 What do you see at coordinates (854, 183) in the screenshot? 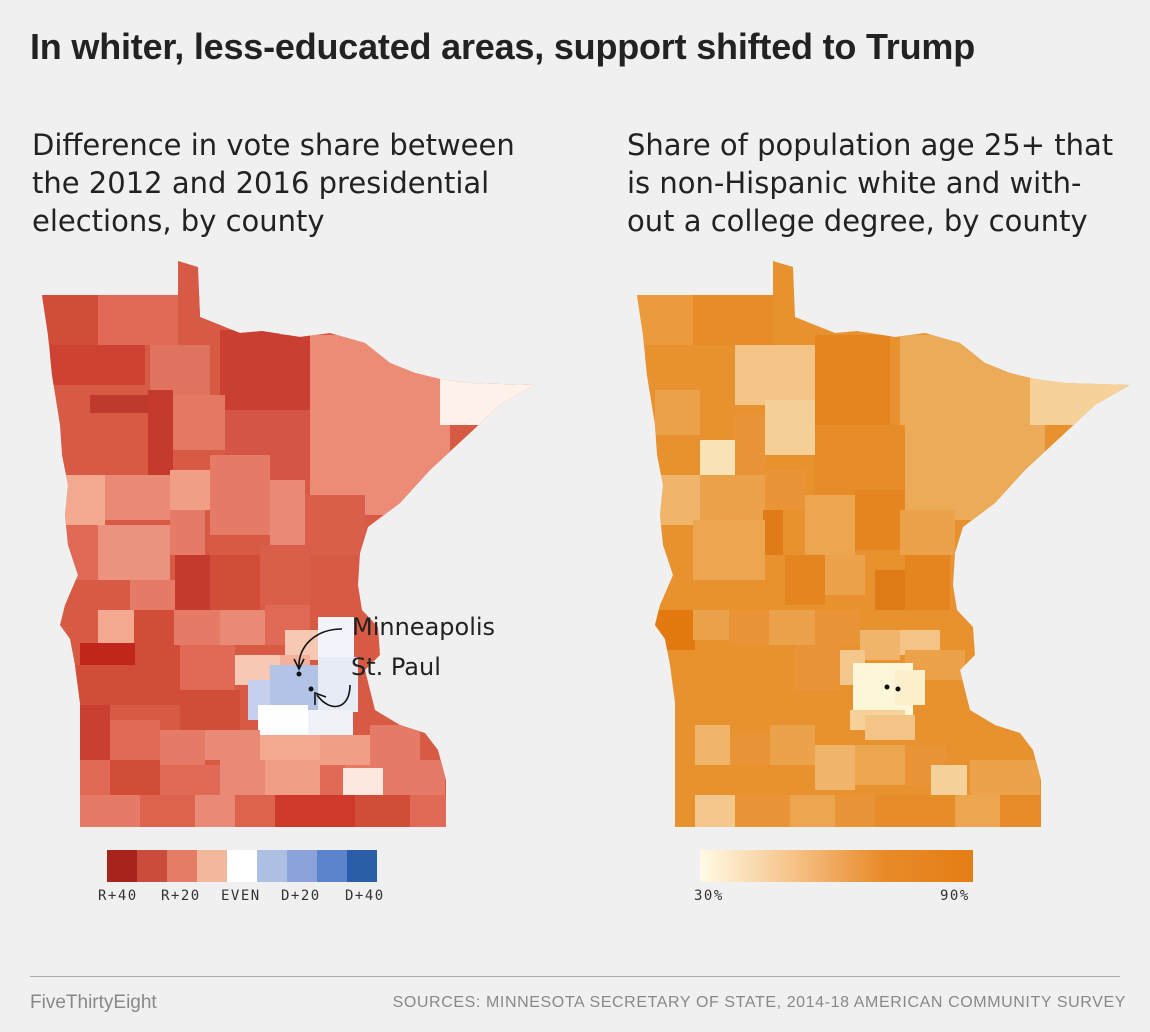
I see `right-subtitle-line: is non-Hispanic white and with-` at bounding box center [854, 183].